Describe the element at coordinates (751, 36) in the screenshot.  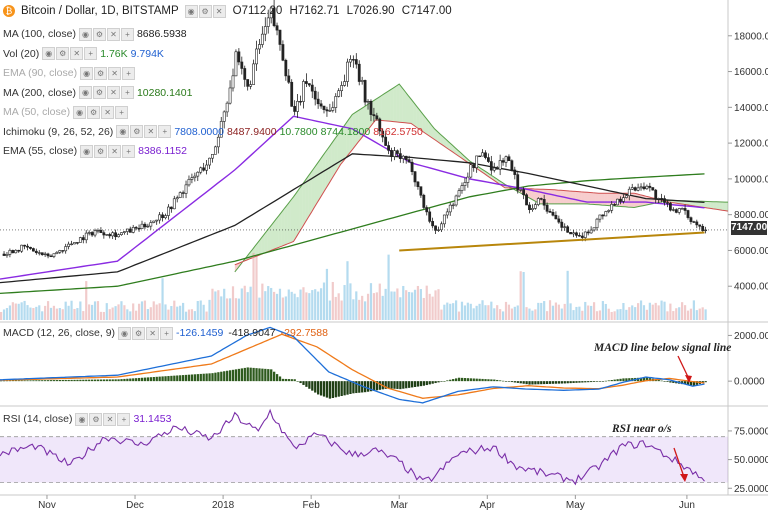
I see `price-tick-label: 18000.00` at that location.